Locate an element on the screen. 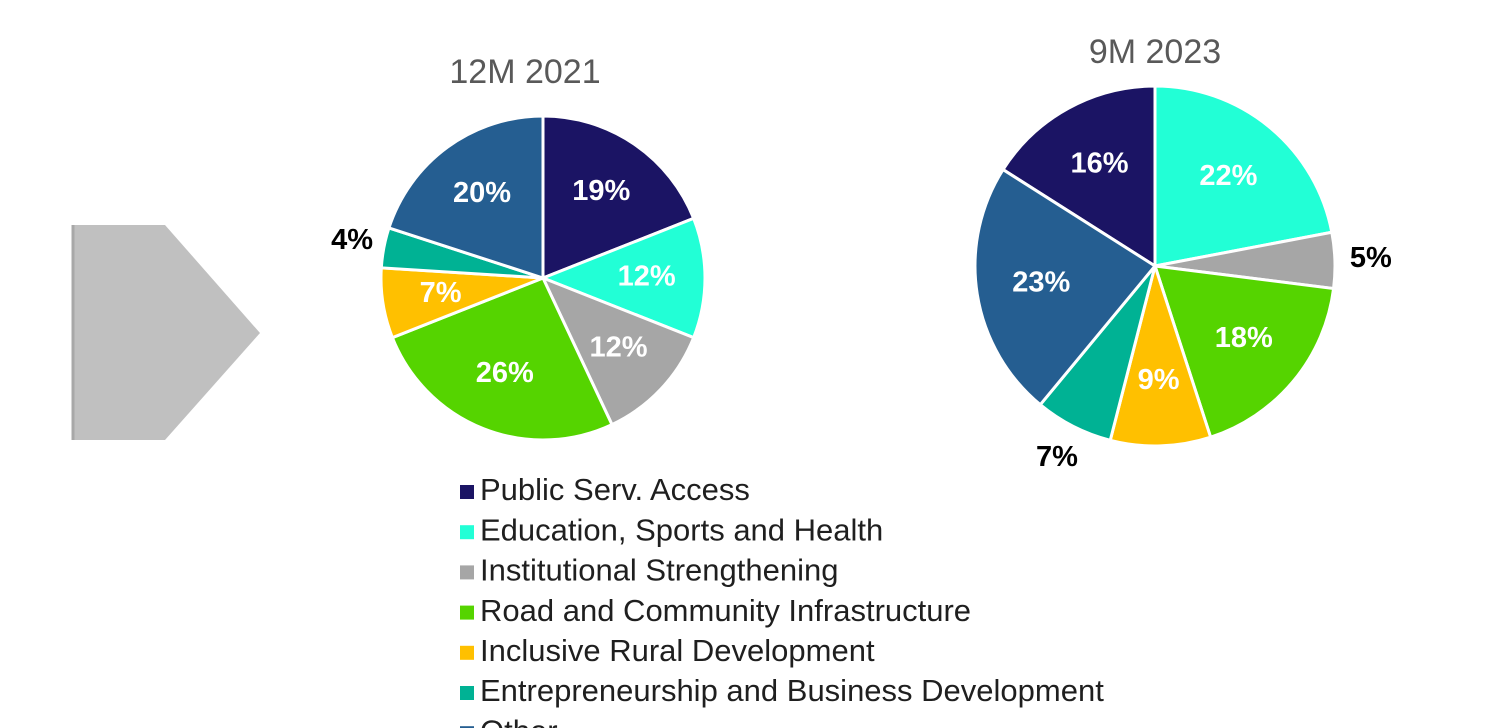 This screenshot has height=728, width=1503. legend-label: Institutional Strengthening is located at coordinates (659, 570).